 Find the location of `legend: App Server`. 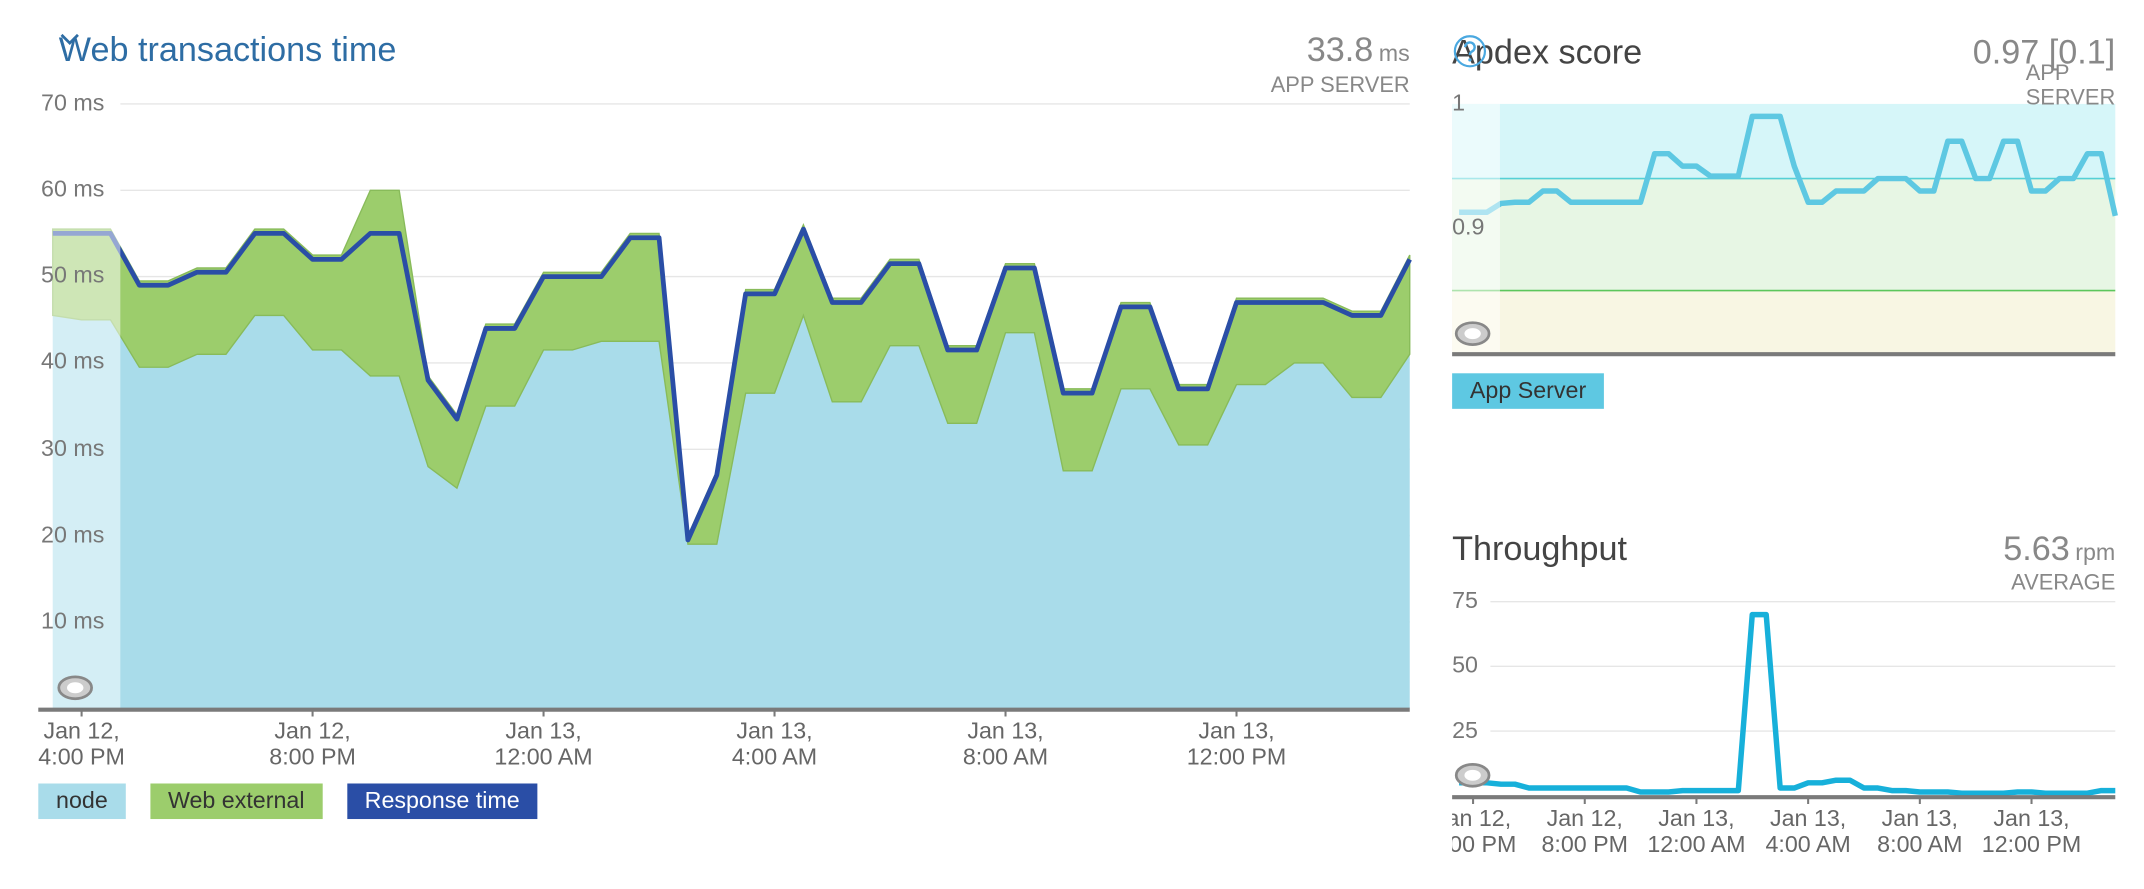

legend: App Server is located at coordinates (1528, 391).